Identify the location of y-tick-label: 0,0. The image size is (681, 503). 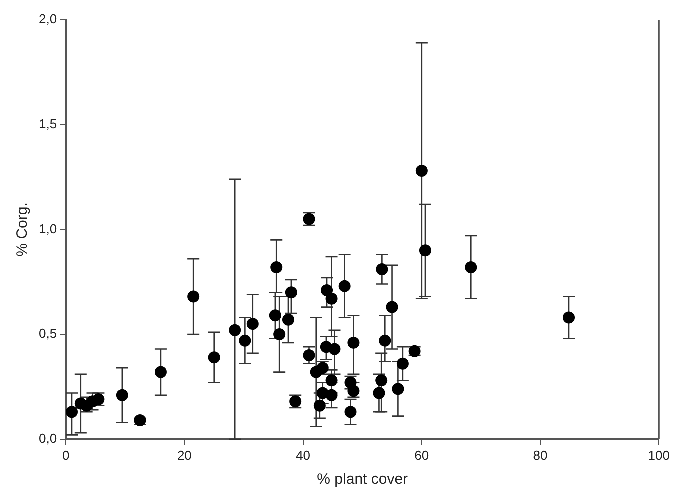
(48, 438).